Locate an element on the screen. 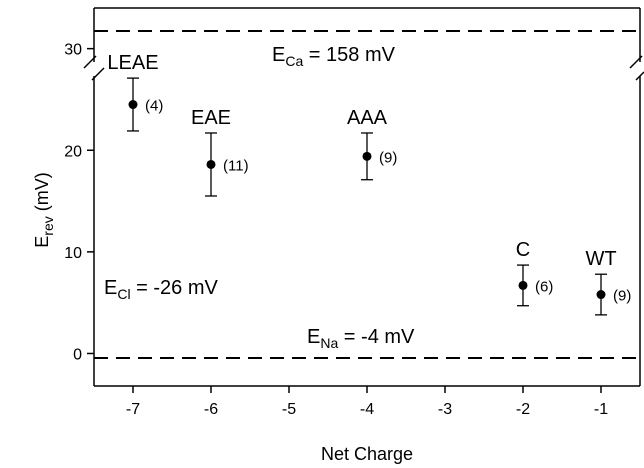  x-tick-label: -1 is located at coordinates (601, 409).